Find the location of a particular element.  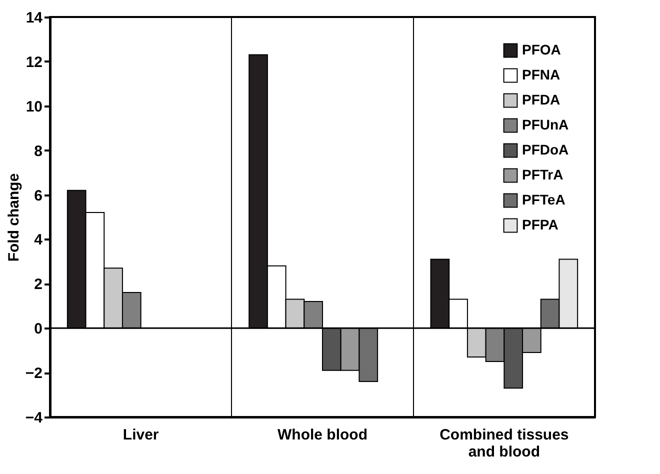

legend-label: PFNA is located at coordinates (541, 74).